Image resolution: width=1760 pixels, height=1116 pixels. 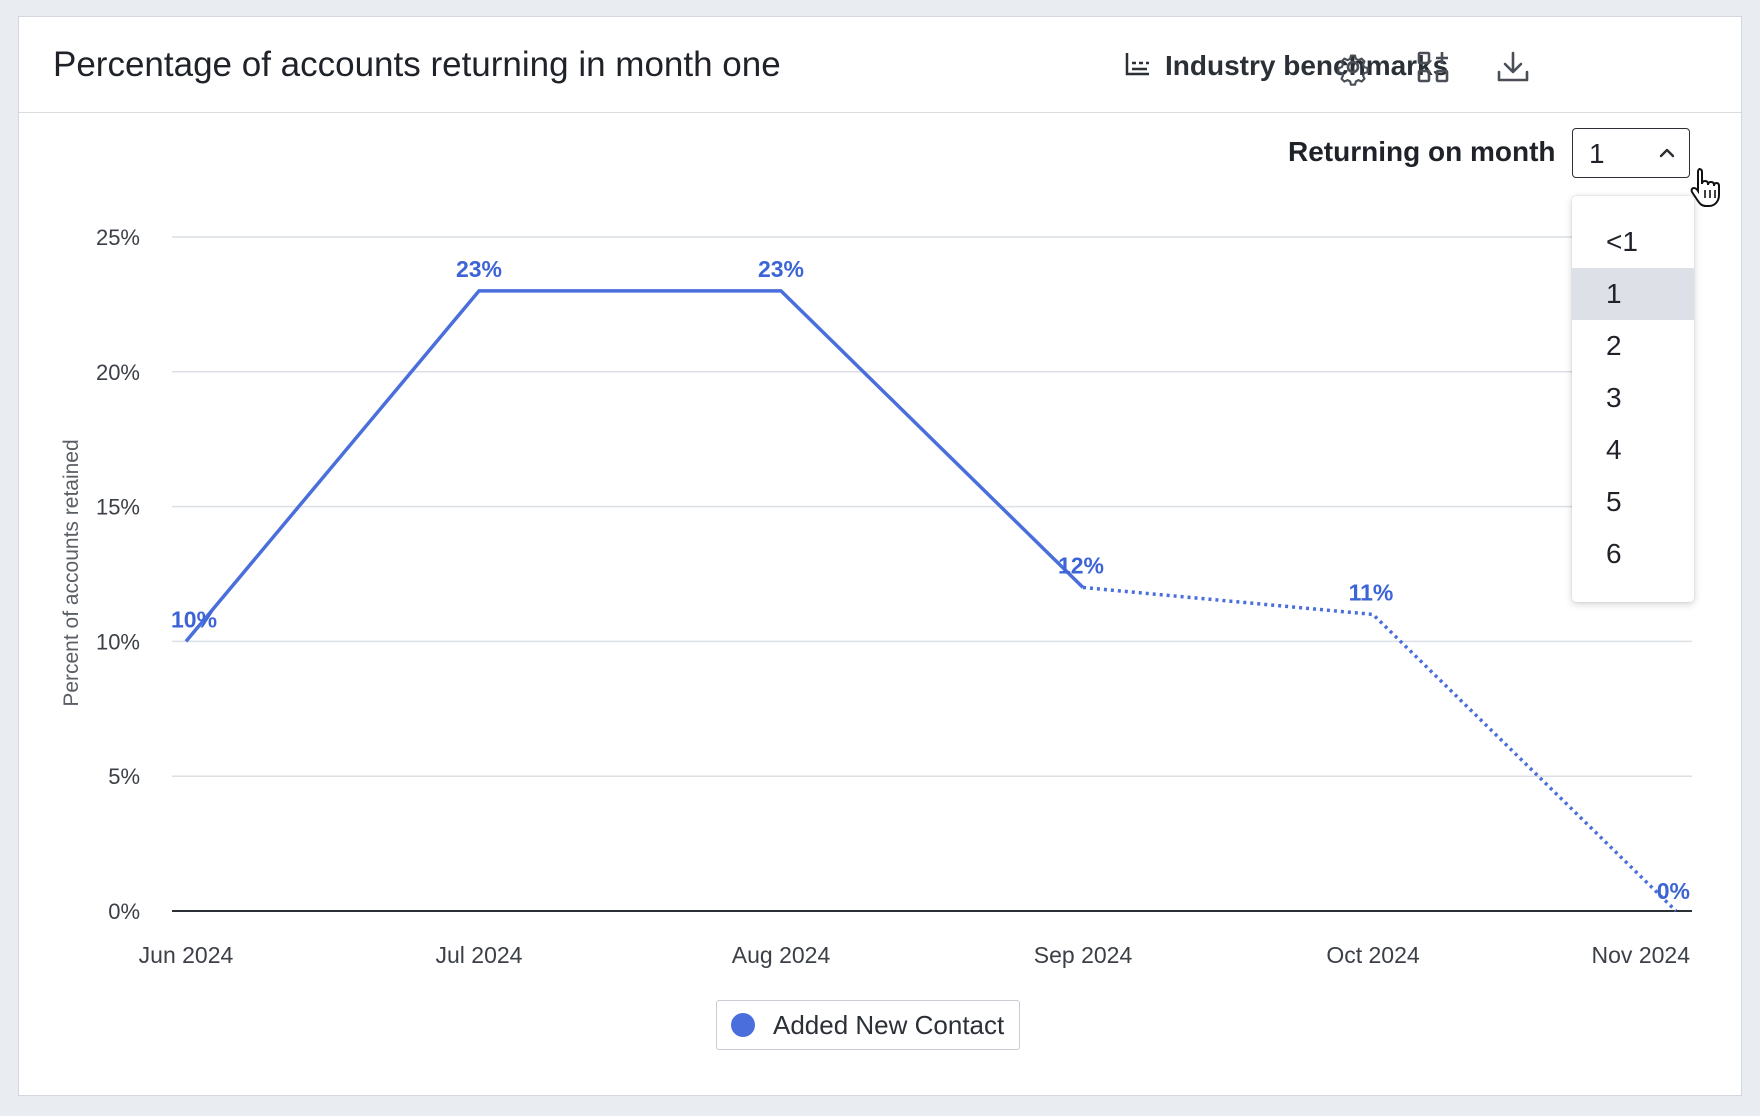 What do you see at coordinates (1614, 449) in the screenshot?
I see `month-option-4: 4` at bounding box center [1614, 449].